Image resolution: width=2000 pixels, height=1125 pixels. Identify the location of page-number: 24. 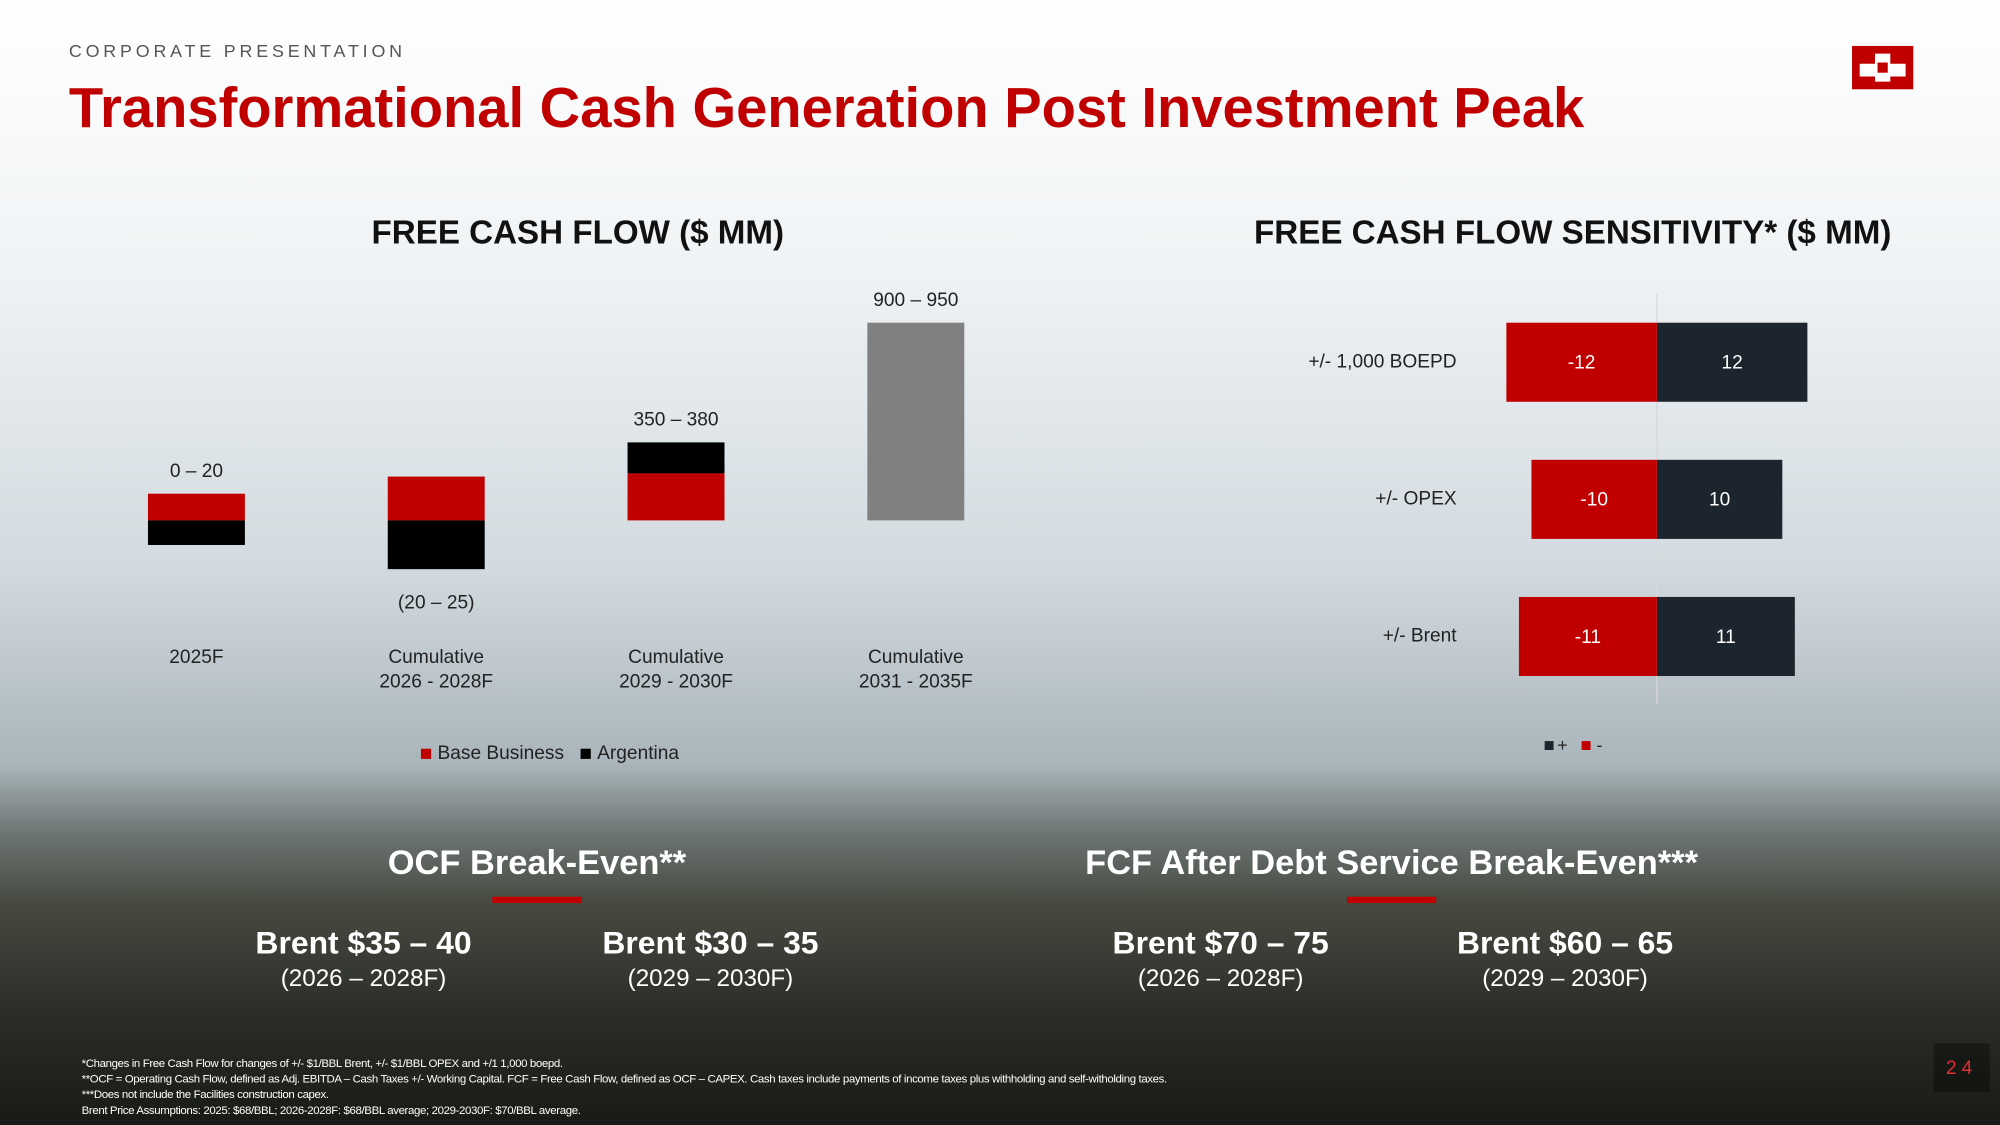
(1961, 1068).